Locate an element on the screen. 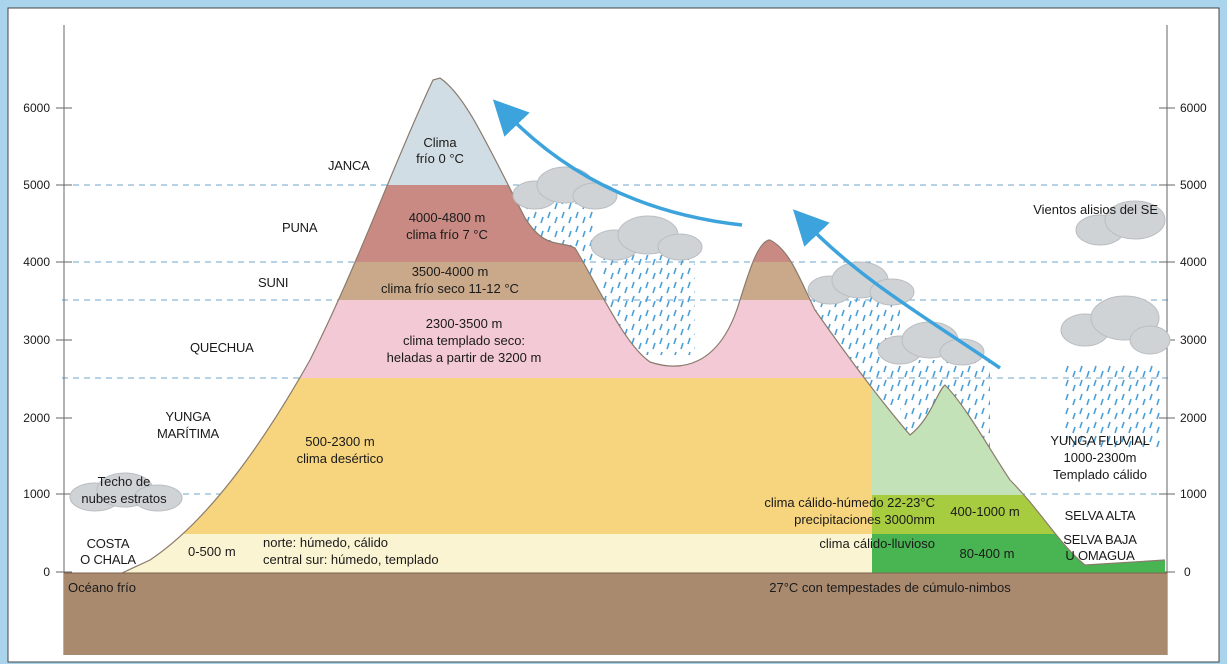 The image size is (1227, 664). label-yunga-maritima-2: MARÍTIMA is located at coordinates (188, 433).